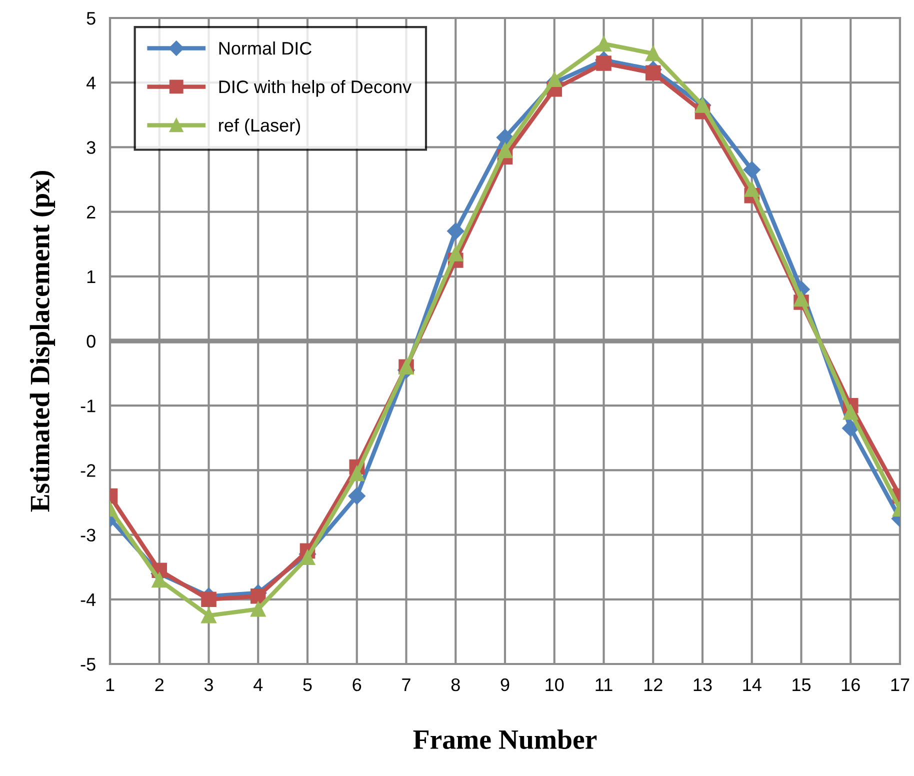  Describe the element at coordinates (307, 685) in the screenshot. I see `x-tick-label: 5` at that location.